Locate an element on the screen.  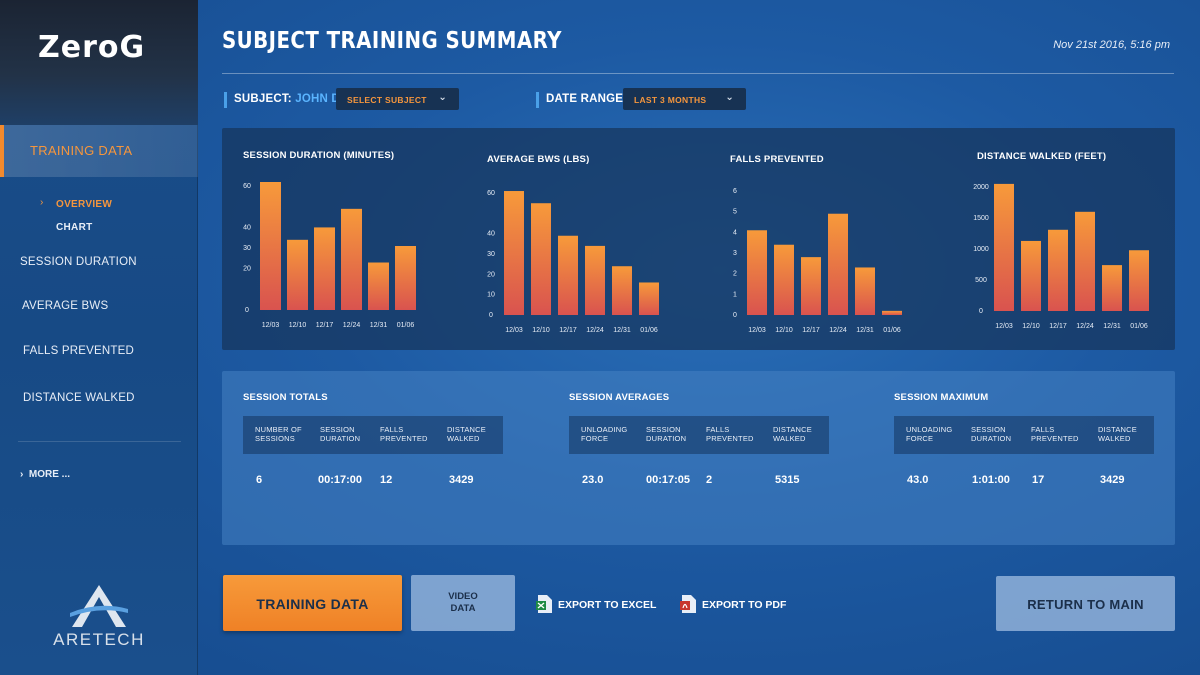
date-range-dropdown: LAST 3 MONTHS ⌄ is located at coordinates (684, 99).